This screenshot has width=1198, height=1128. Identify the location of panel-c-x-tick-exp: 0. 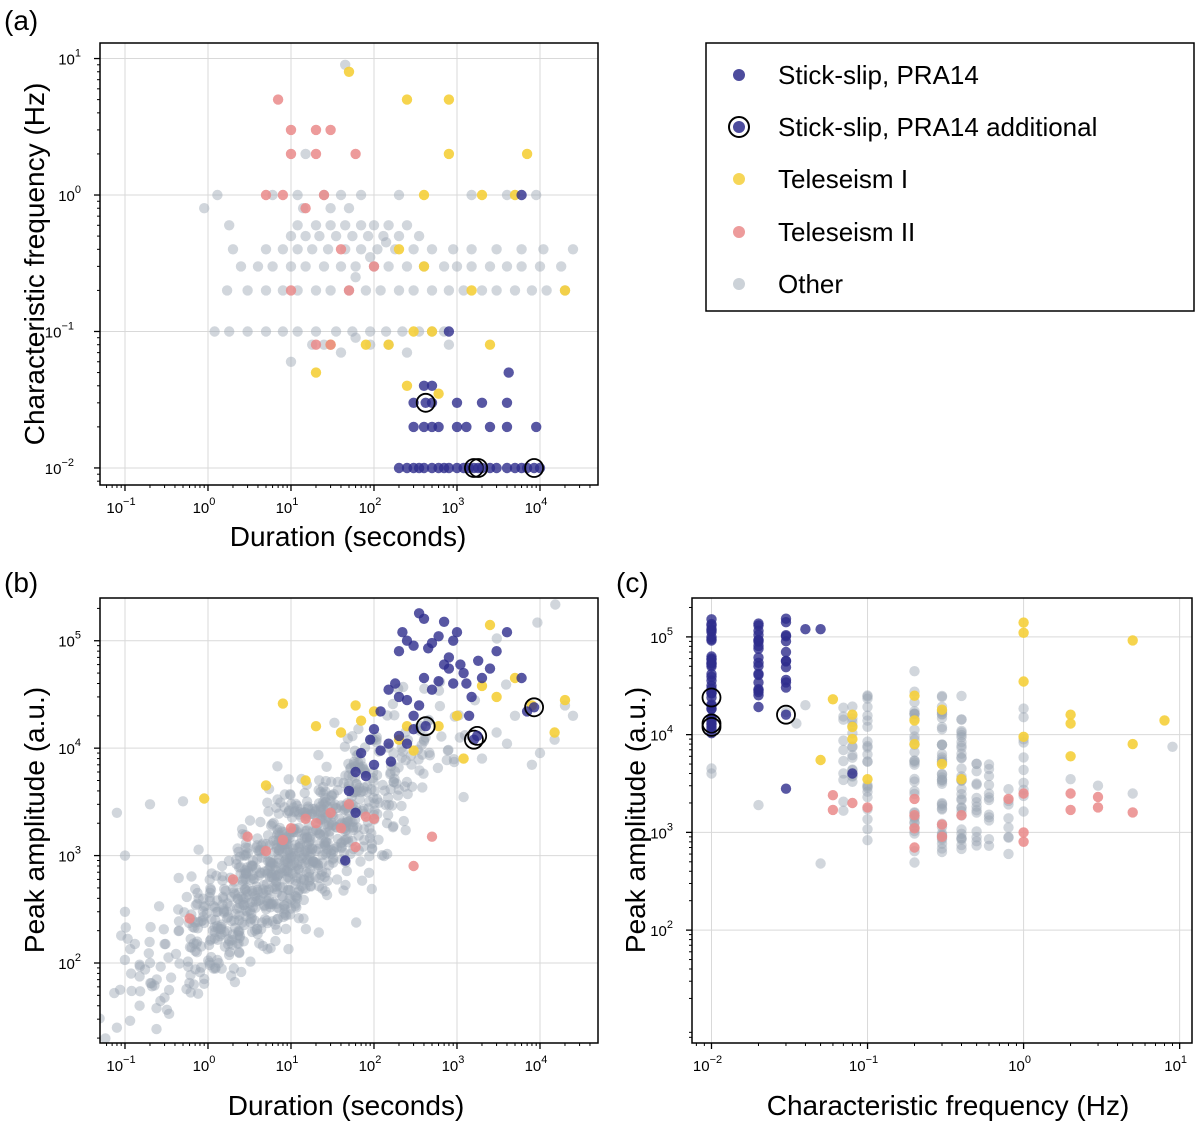
(1028, 1060).